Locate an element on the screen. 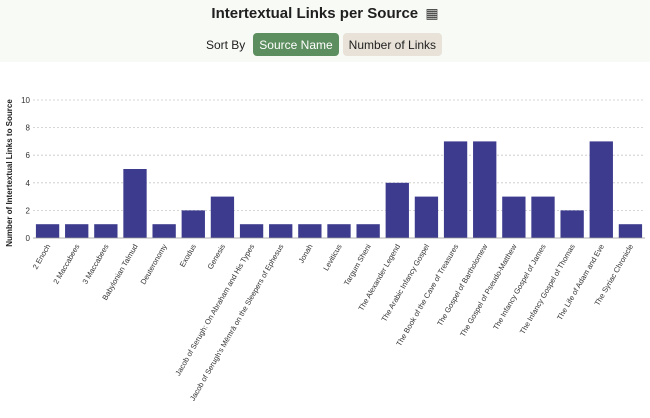 This screenshot has height=418, width=650. x-tick-label: Genesis is located at coordinates (217, 256).